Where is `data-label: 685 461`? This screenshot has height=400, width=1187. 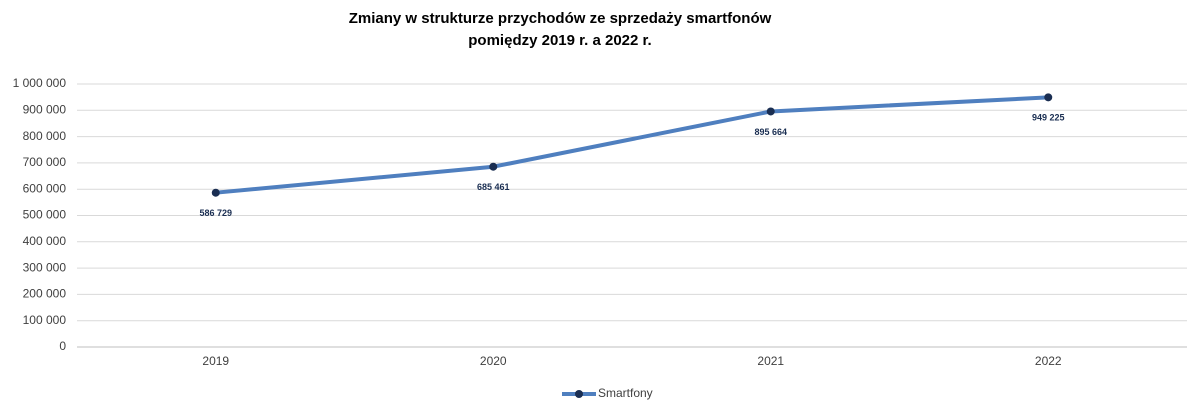
data-label: 685 461 is located at coordinates (493, 187).